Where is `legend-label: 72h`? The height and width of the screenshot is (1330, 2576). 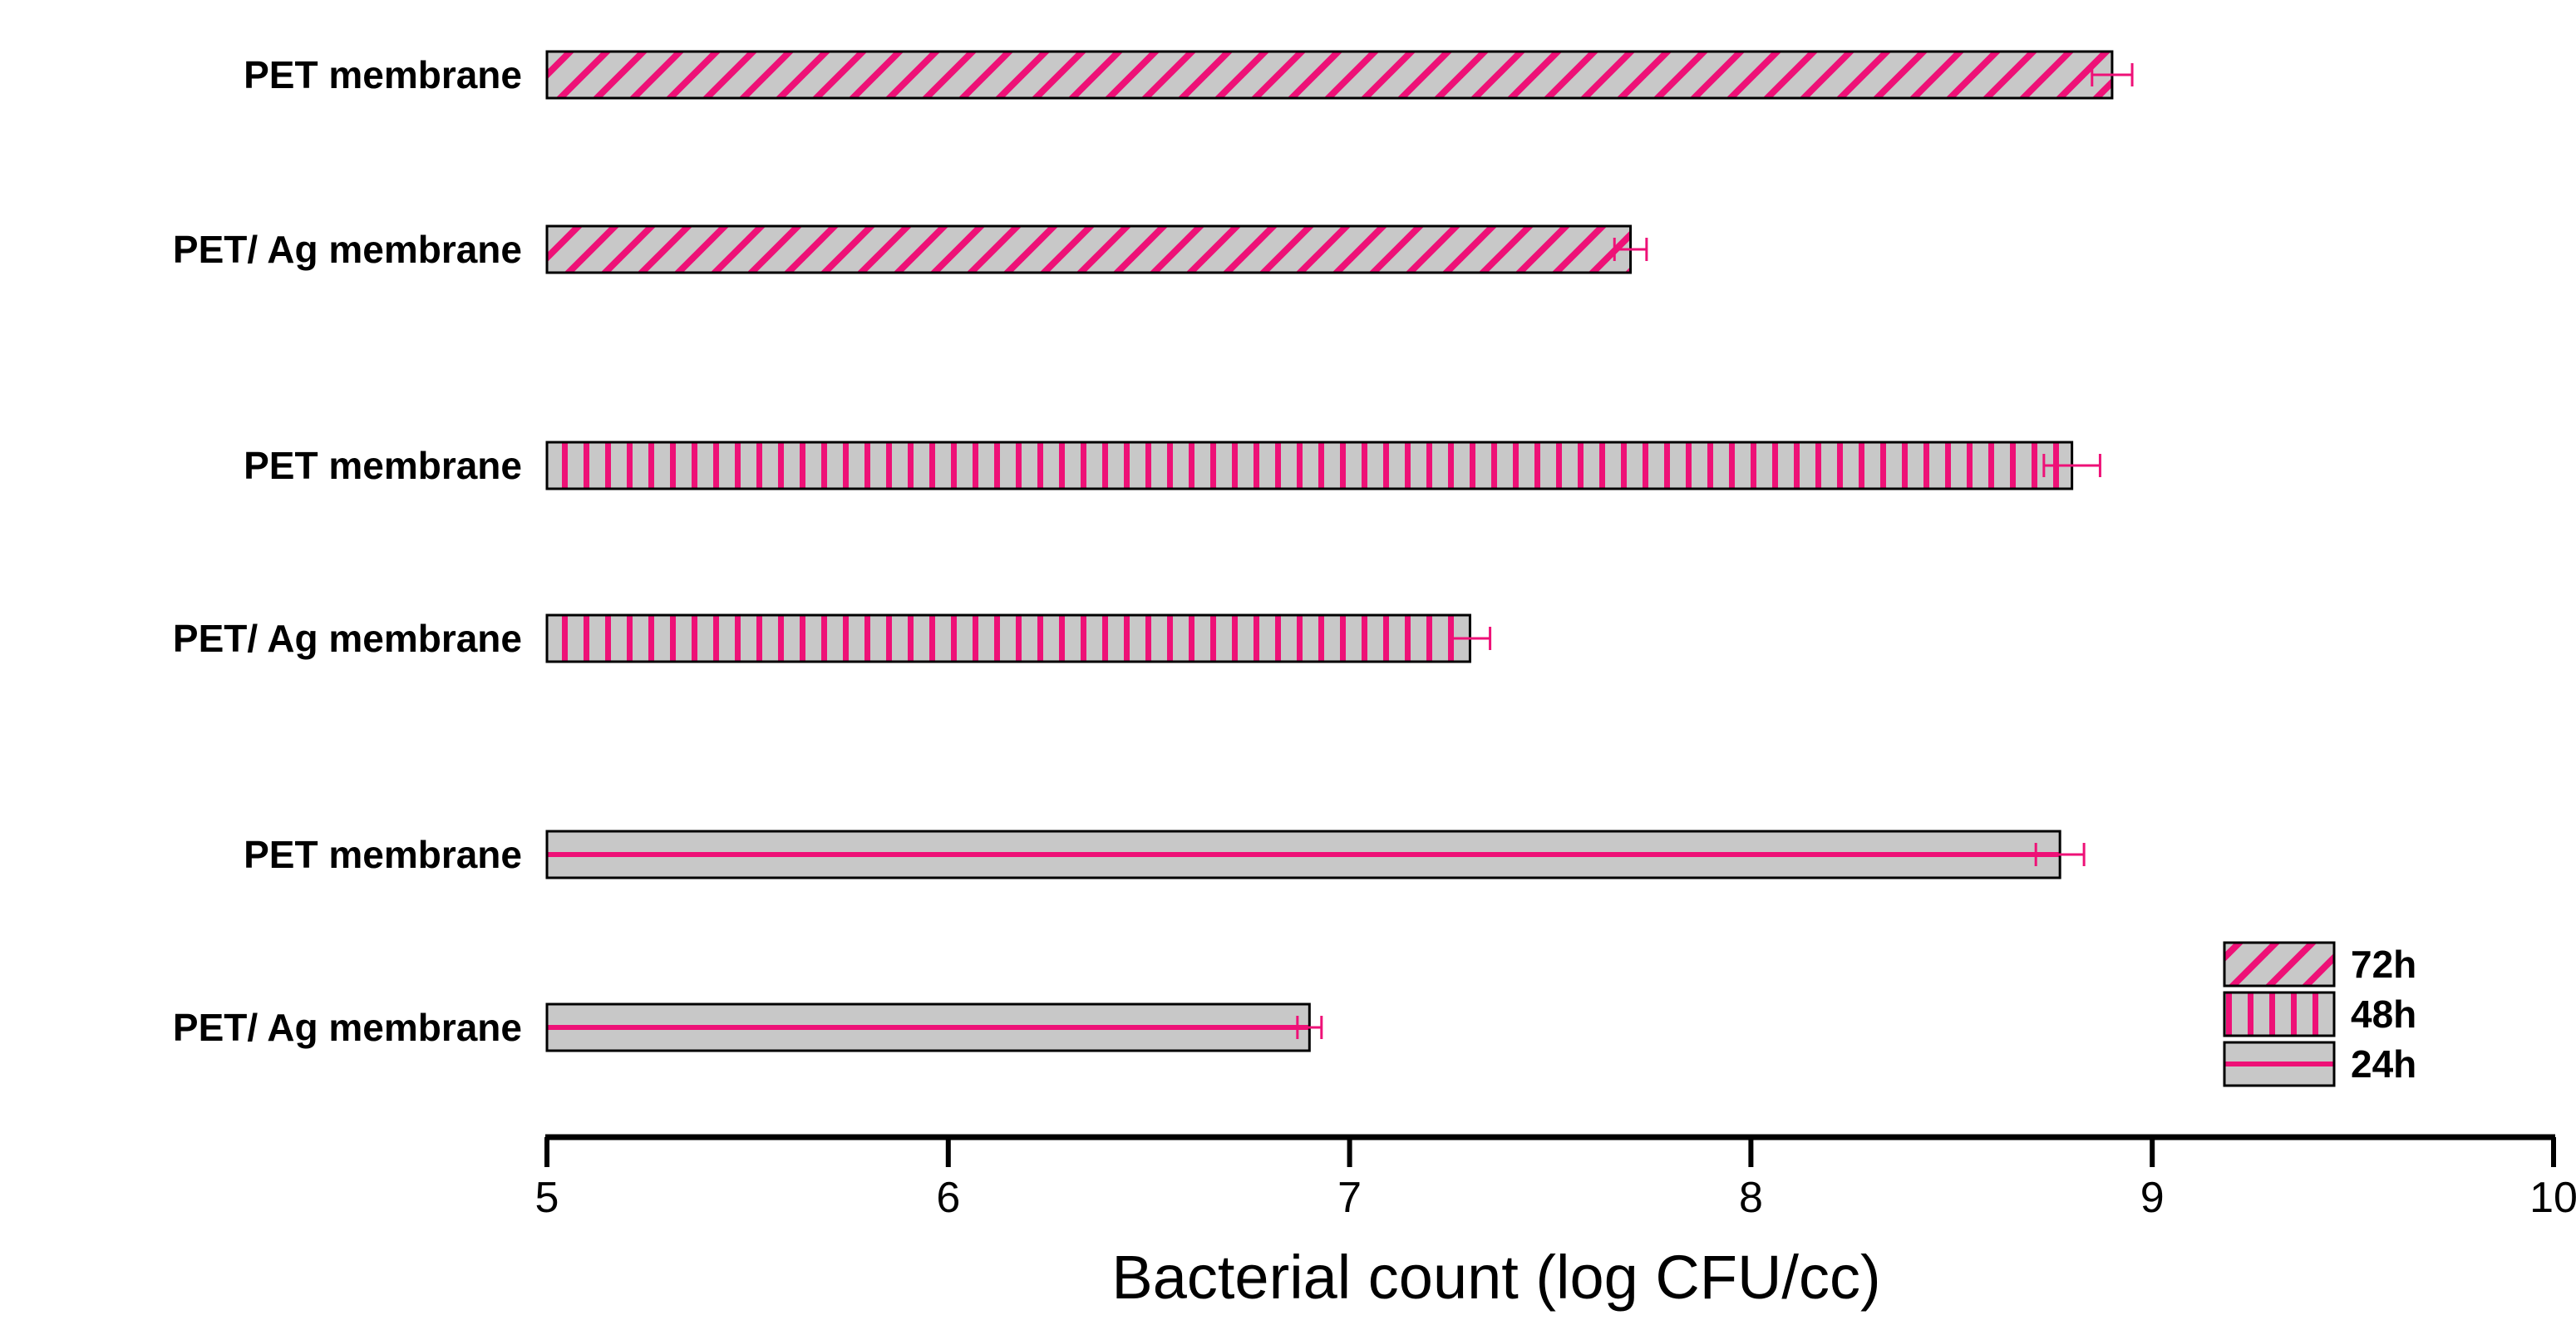 legend-label: 72h is located at coordinates (2383, 964).